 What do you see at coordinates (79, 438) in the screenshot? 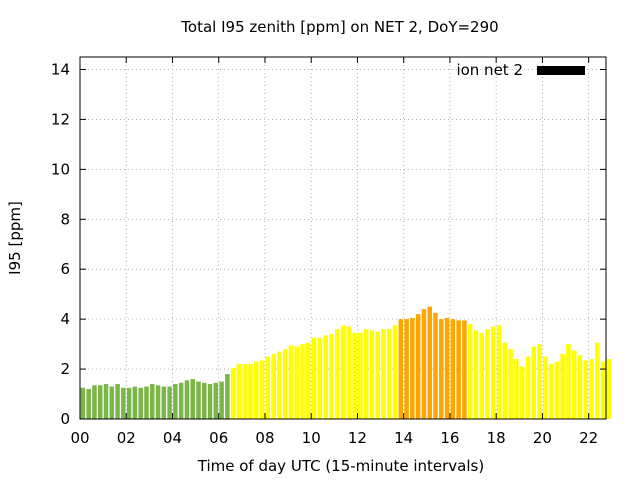
I see `x-tick-label: 00` at bounding box center [79, 438].